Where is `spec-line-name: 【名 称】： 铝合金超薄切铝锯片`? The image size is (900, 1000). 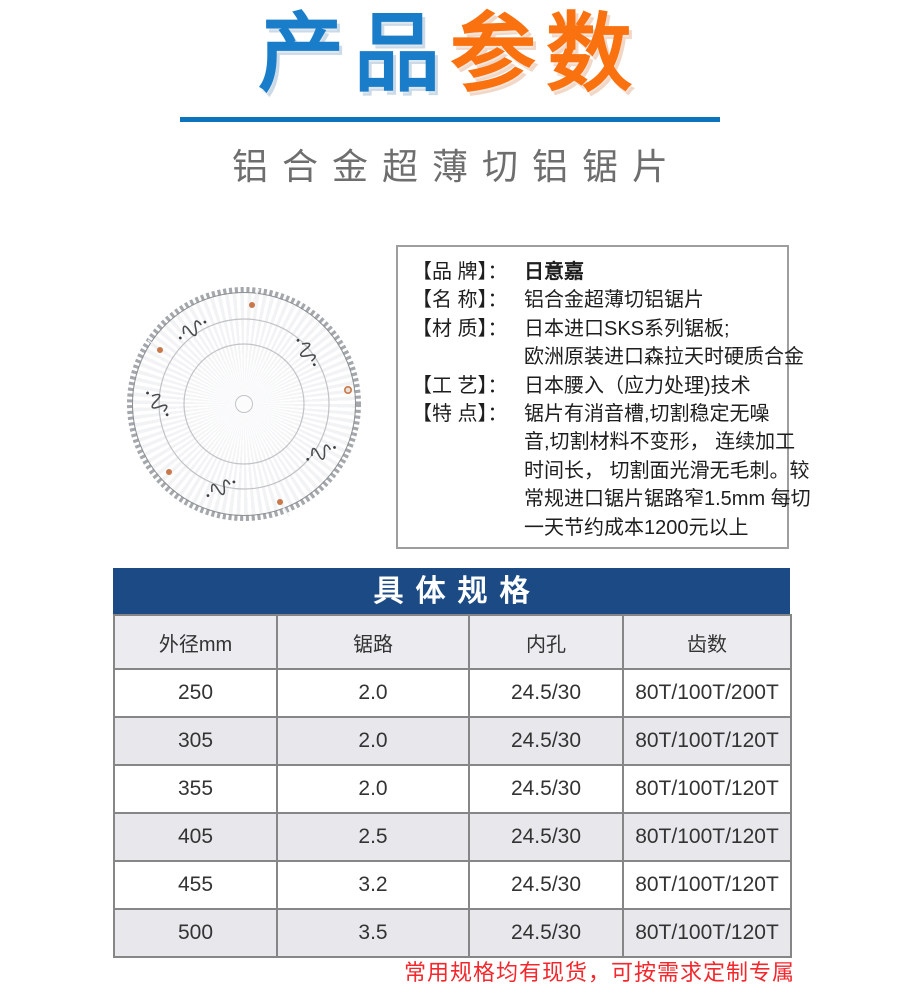 spec-line-name: 【名 称】： 铝合金超薄切铝锯片 is located at coordinates (595, 300).